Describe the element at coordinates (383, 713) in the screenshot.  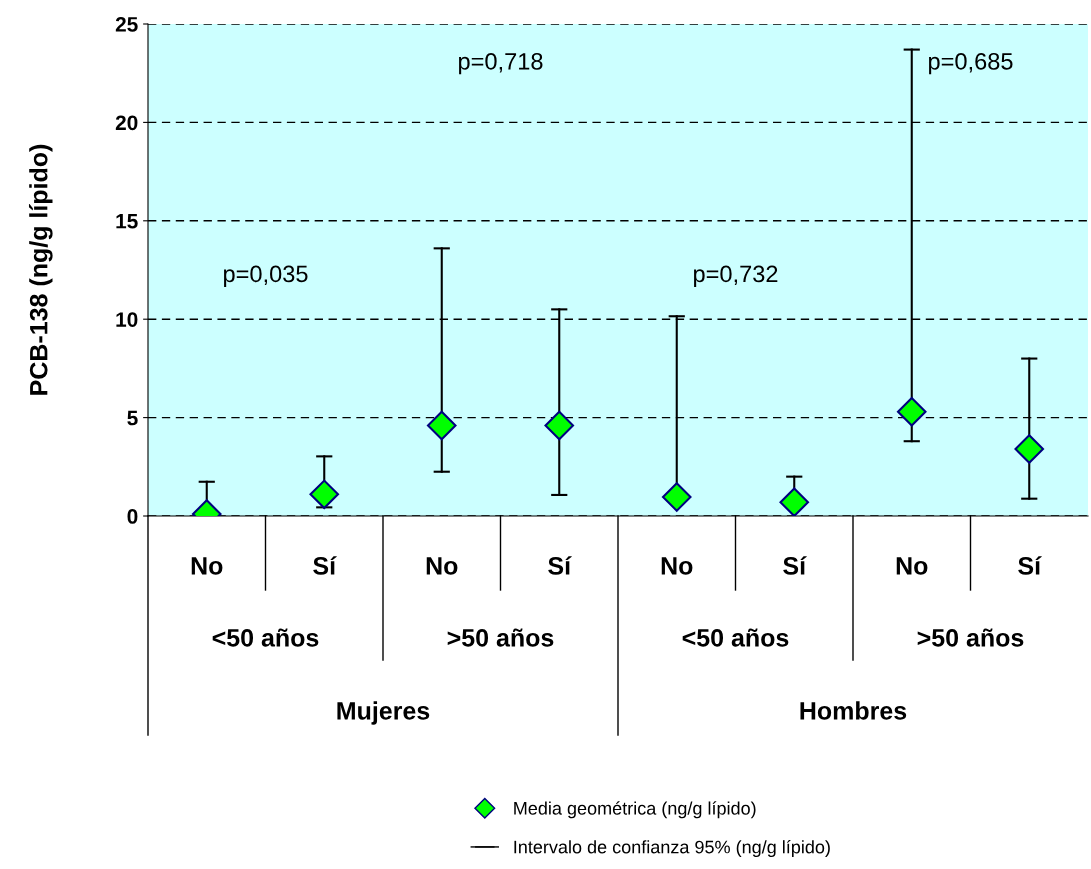
I see `text: Mujeres` at that location.